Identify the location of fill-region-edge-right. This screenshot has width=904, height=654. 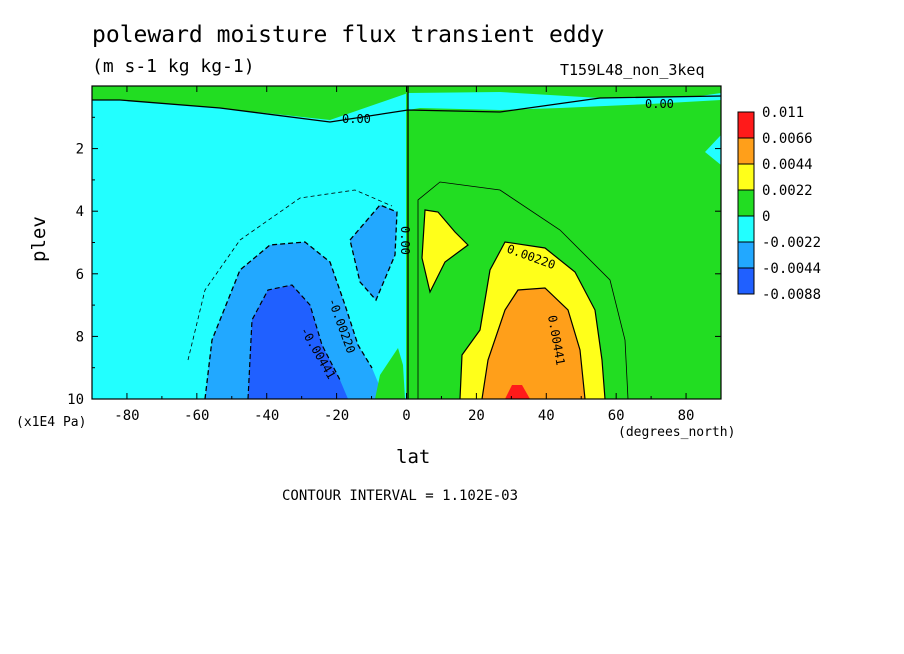
(713, 150).